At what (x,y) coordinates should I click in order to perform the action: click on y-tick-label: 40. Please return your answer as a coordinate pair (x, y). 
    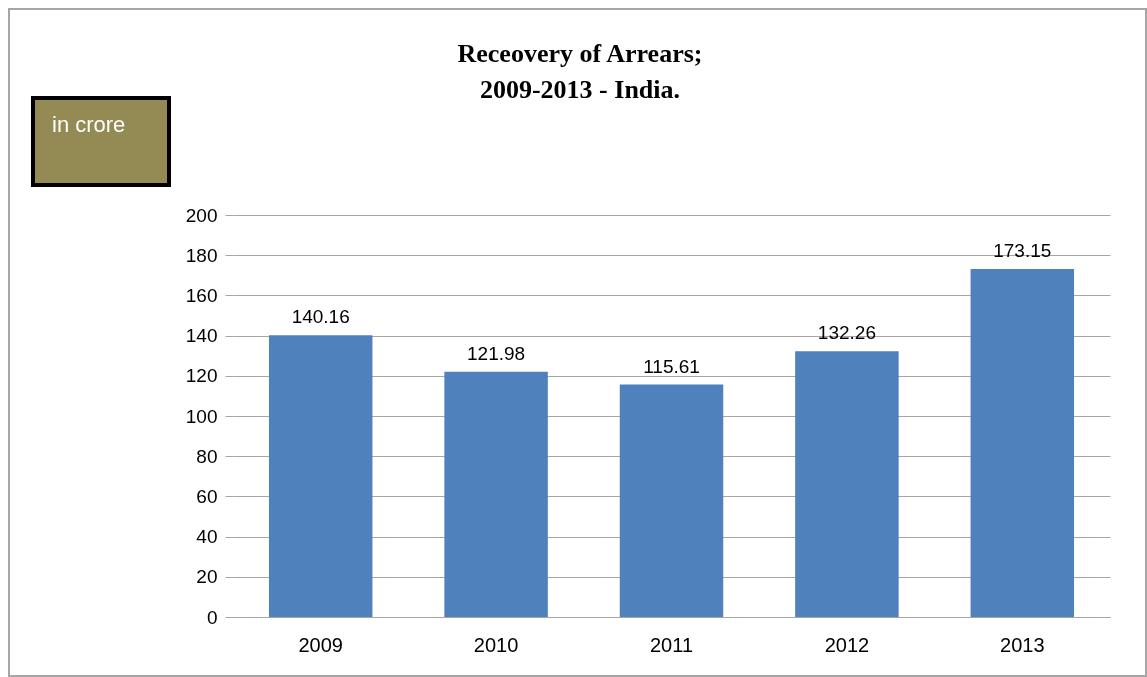
    Looking at the image, I should click on (207, 537).